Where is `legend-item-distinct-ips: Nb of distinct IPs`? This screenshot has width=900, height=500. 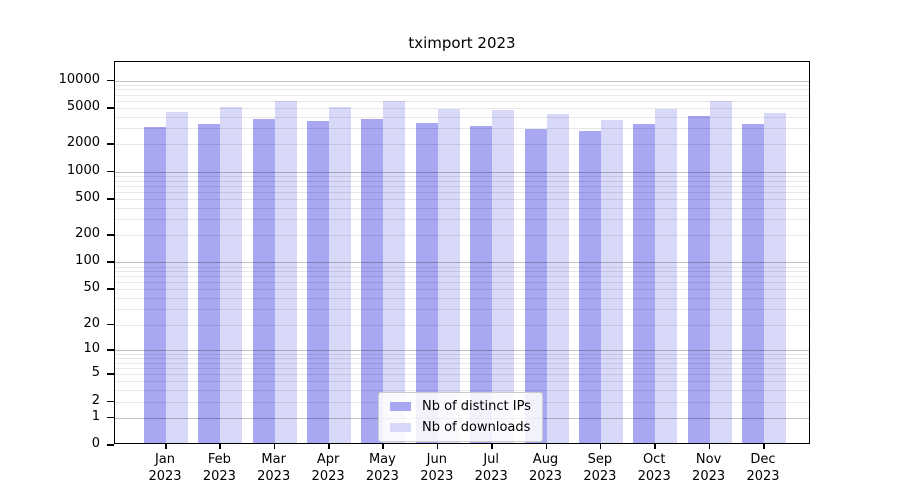
legend-item-distinct-ips: Nb of distinct IPs is located at coordinates (460, 406).